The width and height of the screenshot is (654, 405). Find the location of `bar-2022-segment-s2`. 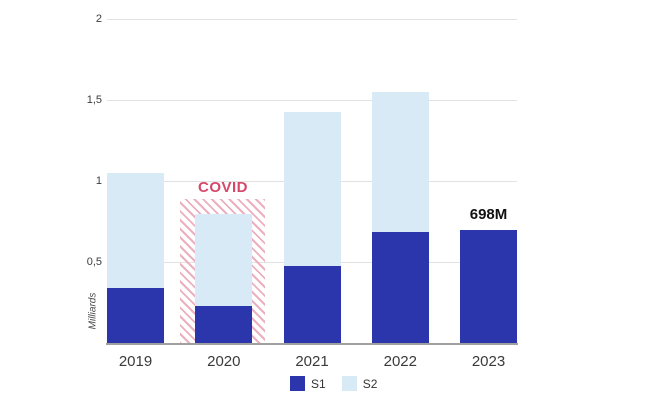

bar-2022-segment-s2 is located at coordinates (400, 162).